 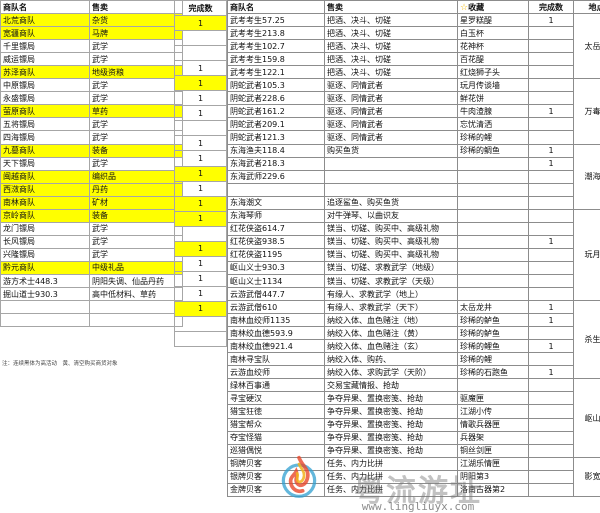 What do you see at coordinates (493, 489) in the screenshot?
I see `right-cell-favorite: 洛南古器第2` at bounding box center [493, 489].